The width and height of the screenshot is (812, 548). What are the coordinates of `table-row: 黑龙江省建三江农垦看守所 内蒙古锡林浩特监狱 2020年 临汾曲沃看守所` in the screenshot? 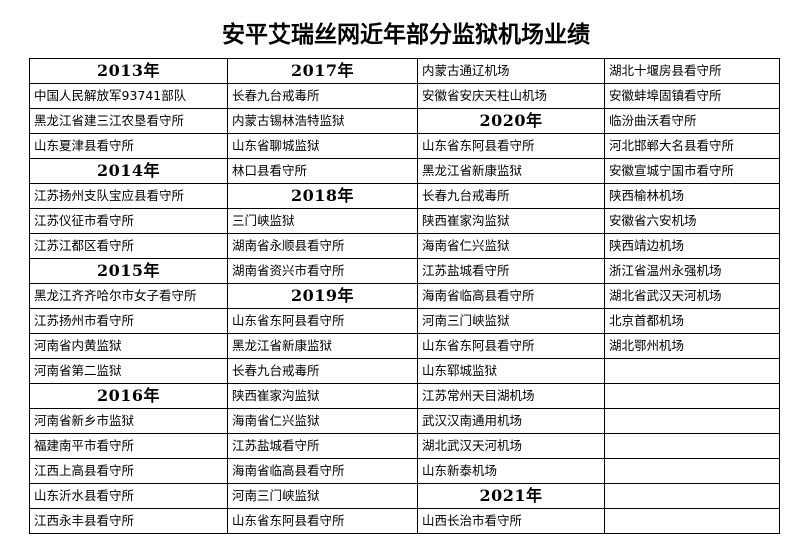 It's located at (404, 121).